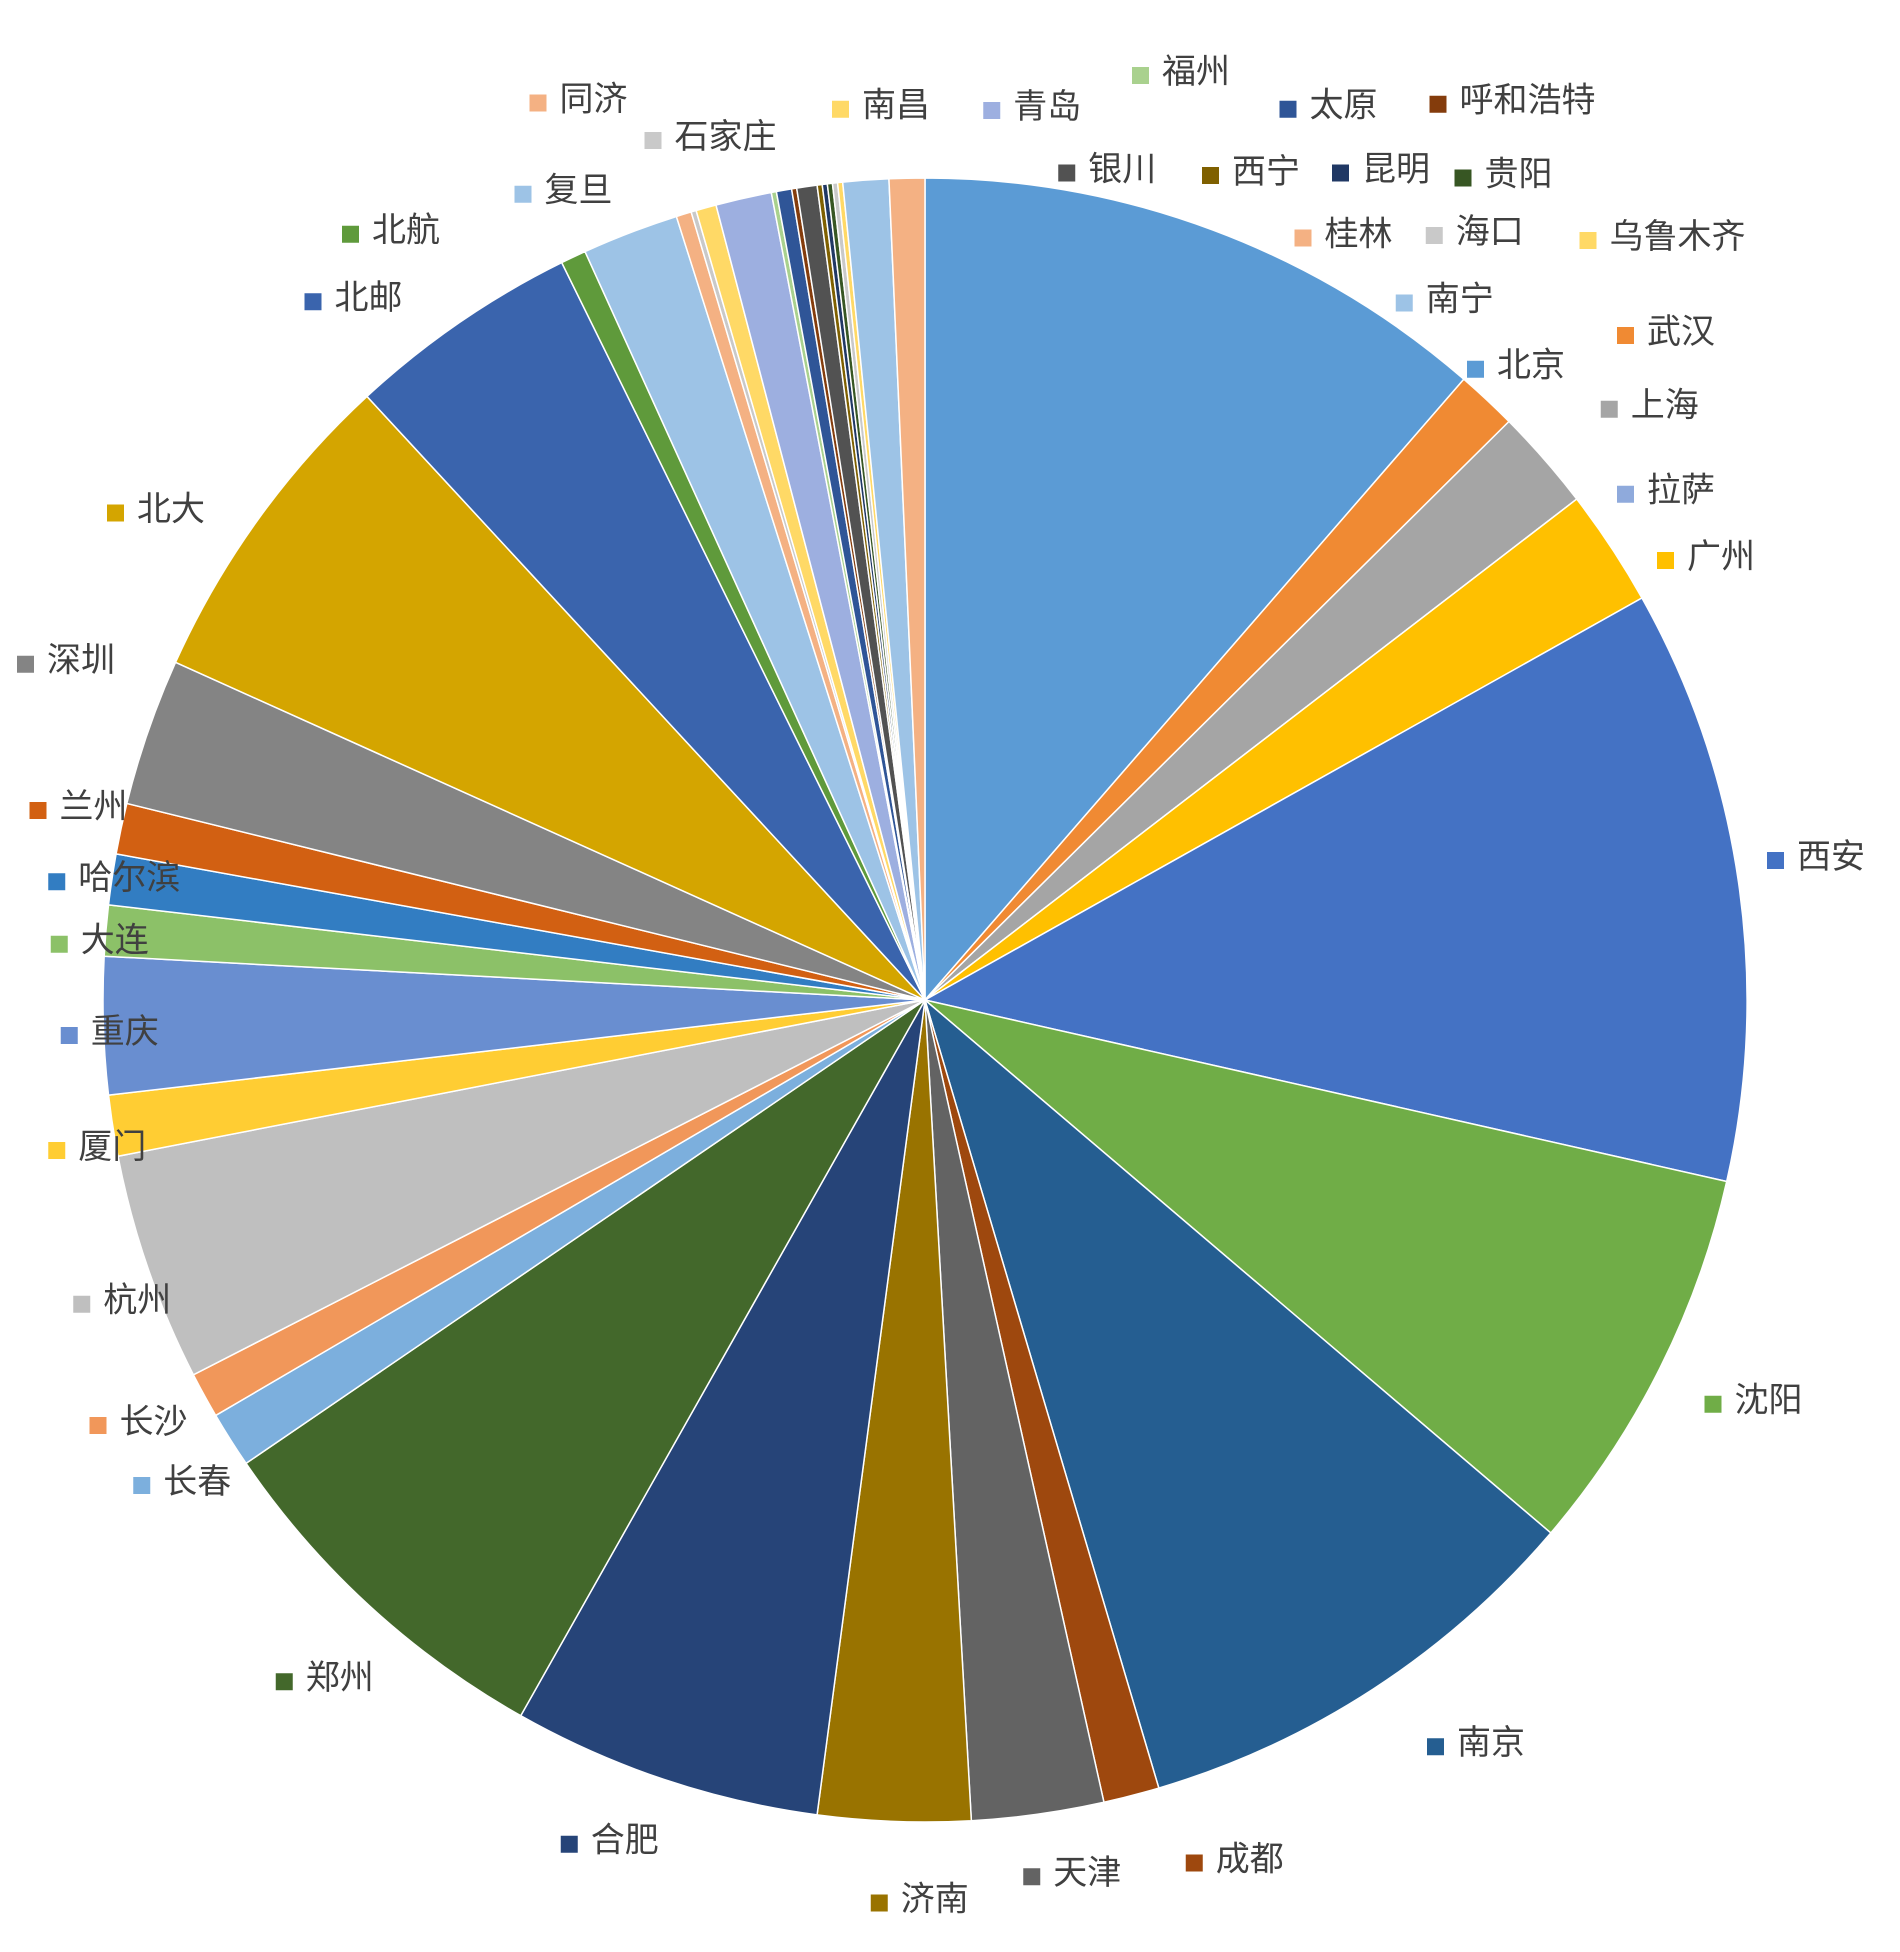 Image resolution: width=1900 pixels, height=1952 pixels. I want to click on slice-label: 太原, so click(1344, 106).